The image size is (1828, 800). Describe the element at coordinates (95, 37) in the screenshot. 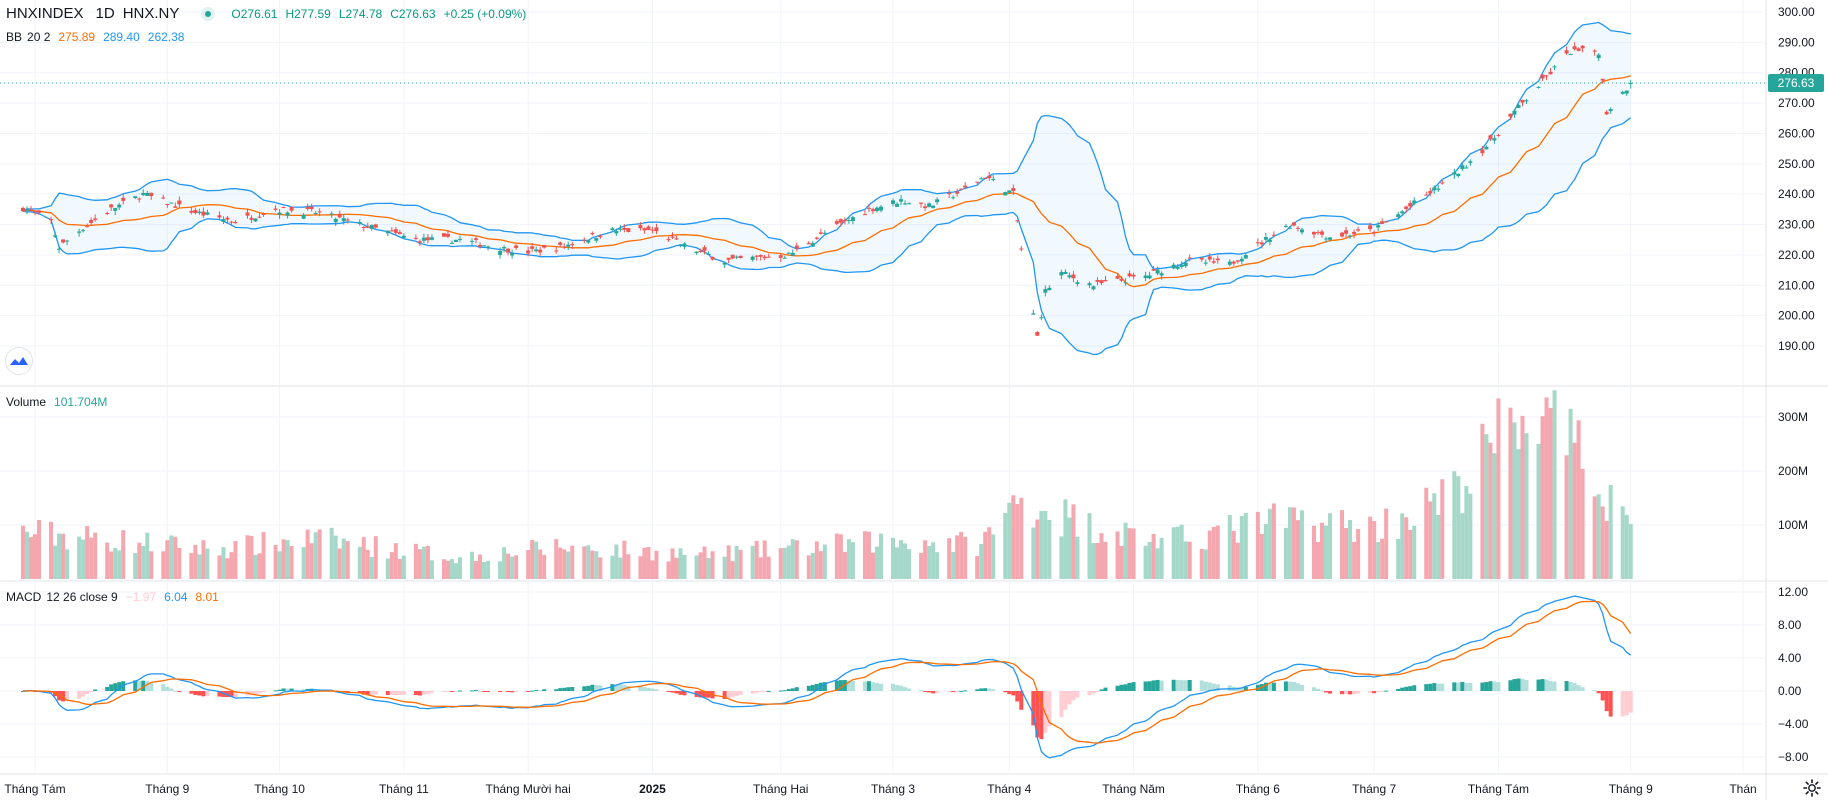

I see `bb-legend: BB 20 2 275.89 289.40 262.38` at that location.